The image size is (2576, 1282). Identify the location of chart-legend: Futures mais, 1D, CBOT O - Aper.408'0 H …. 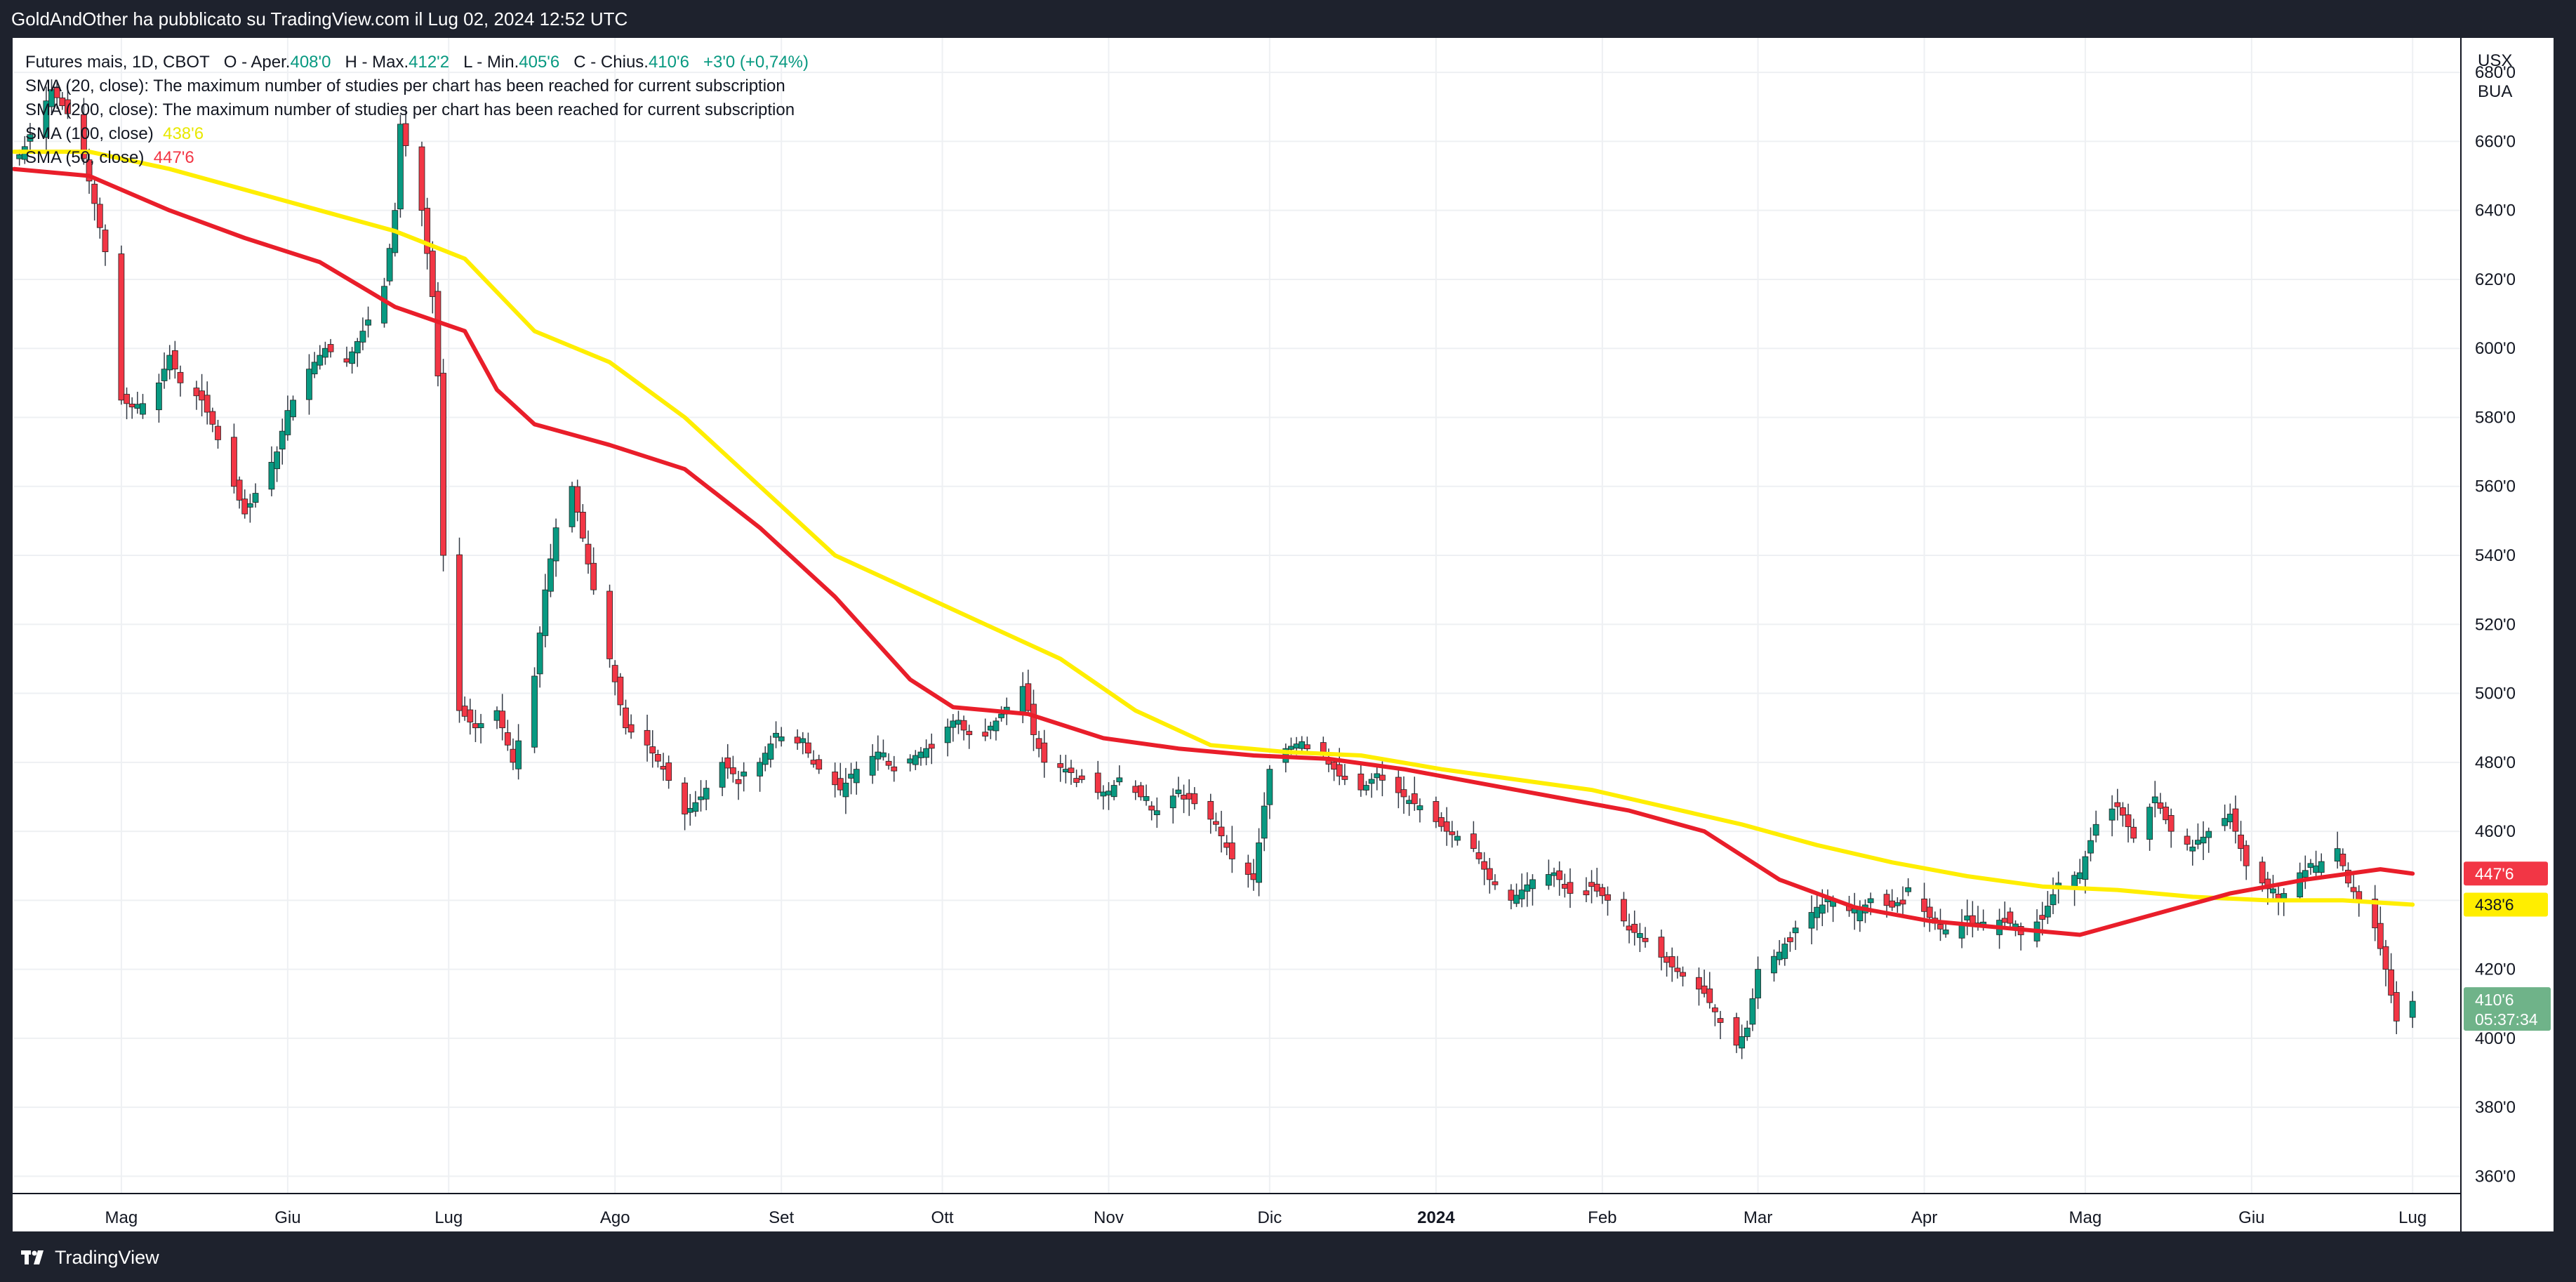
(517, 110).